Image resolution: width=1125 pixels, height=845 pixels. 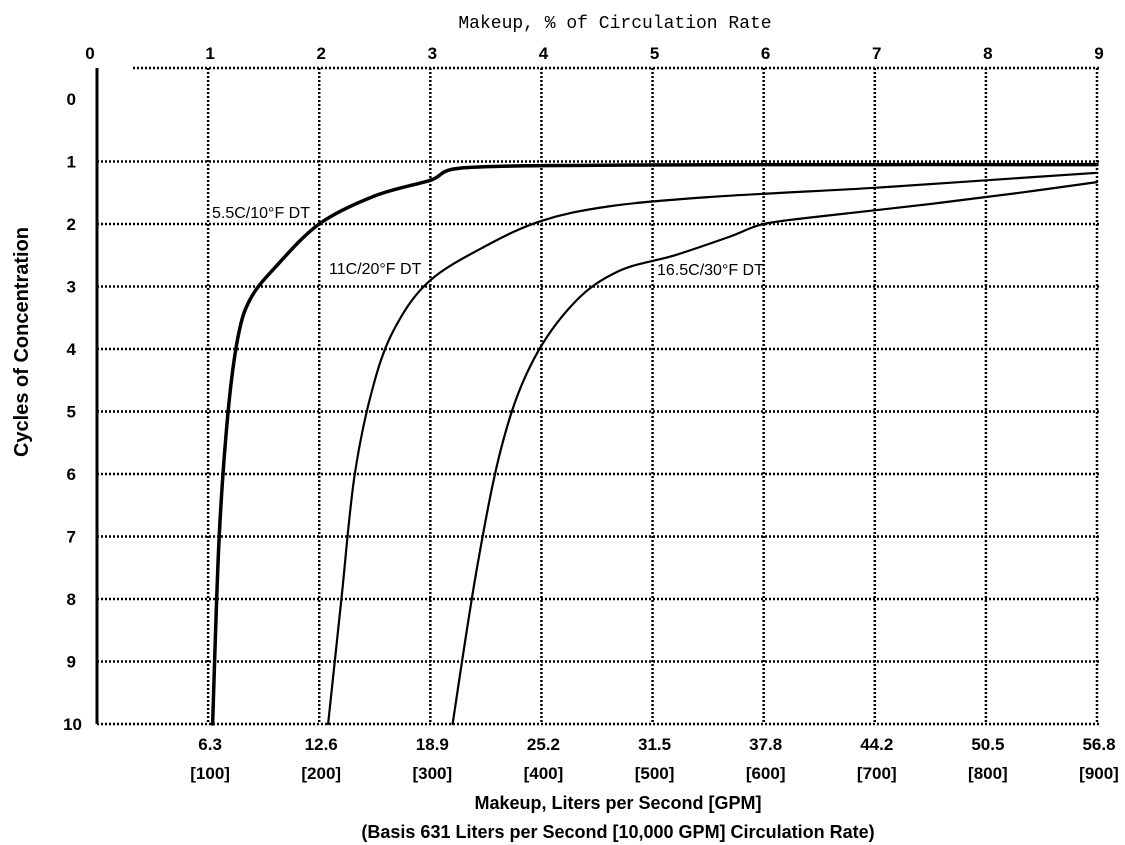 What do you see at coordinates (71, 287) in the screenshot?
I see `y-tick-label: 3` at bounding box center [71, 287].